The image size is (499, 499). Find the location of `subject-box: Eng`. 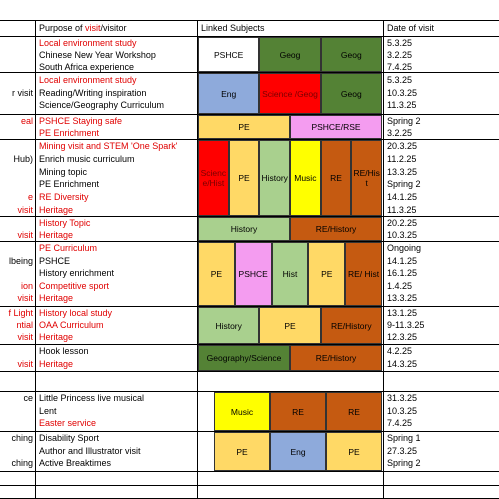

subject-box: Eng is located at coordinates (229, 93).